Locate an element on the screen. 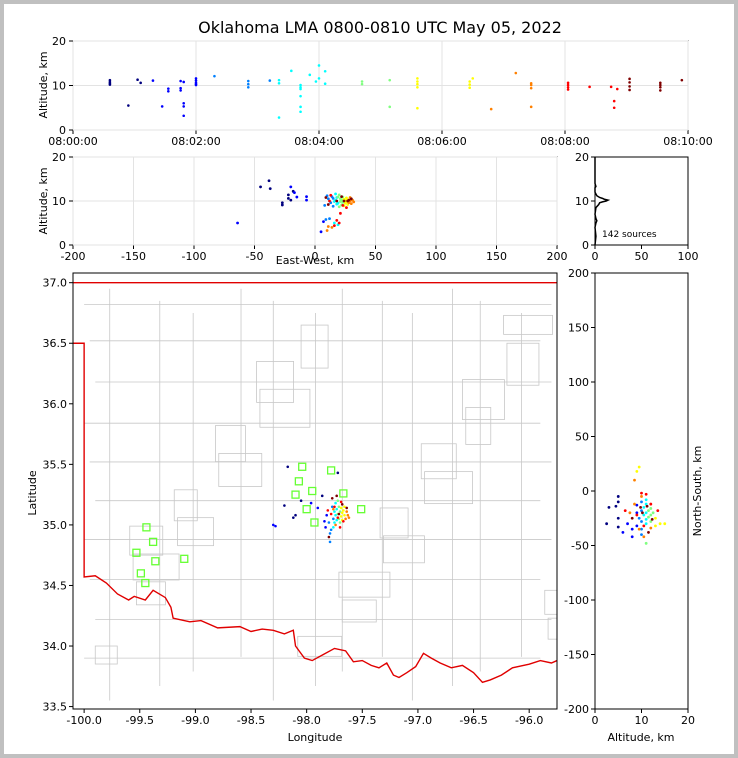 The width and height of the screenshot is (738, 758). hist-tick-label: 100 is located at coordinates (688, 256).